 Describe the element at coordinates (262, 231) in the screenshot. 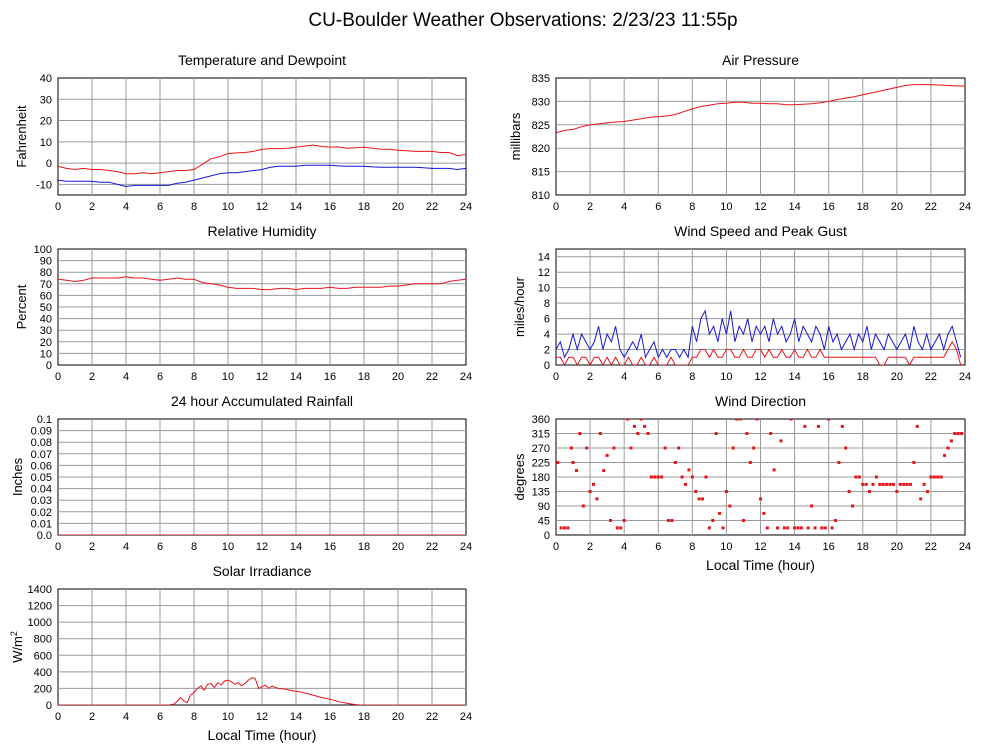

I see `humidity-title: Relative Humidity` at that location.